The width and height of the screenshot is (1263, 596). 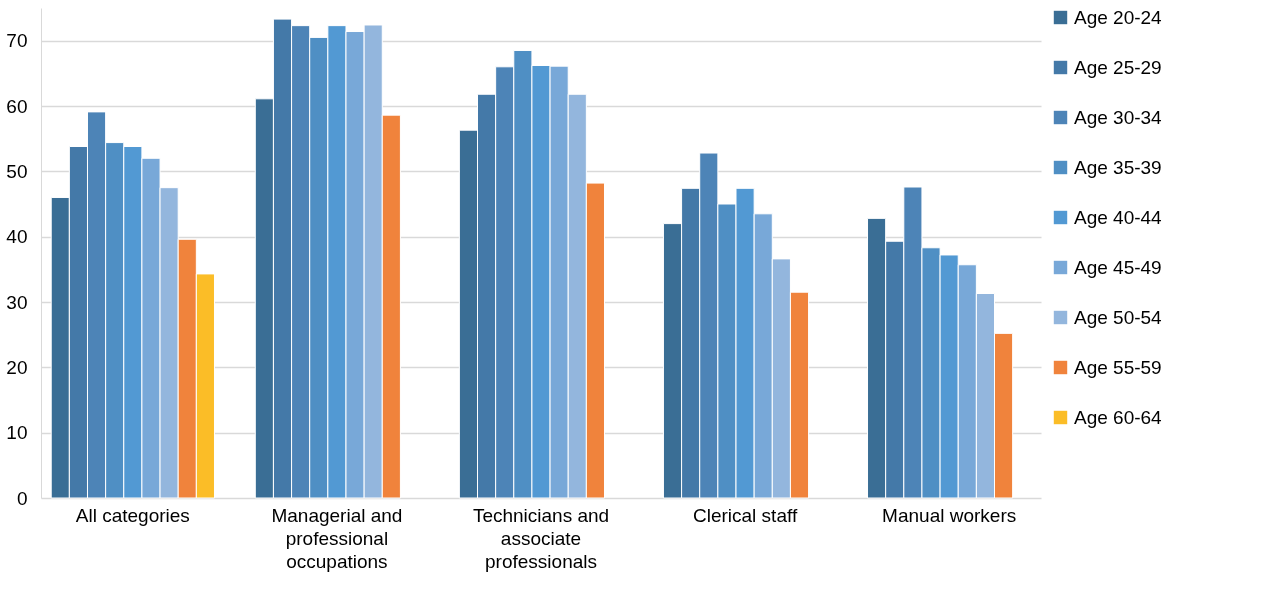 What do you see at coordinates (1118, 217) in the screenshot?
I see `legend-label: Age 40-44` at bounding box center [1118, 217].